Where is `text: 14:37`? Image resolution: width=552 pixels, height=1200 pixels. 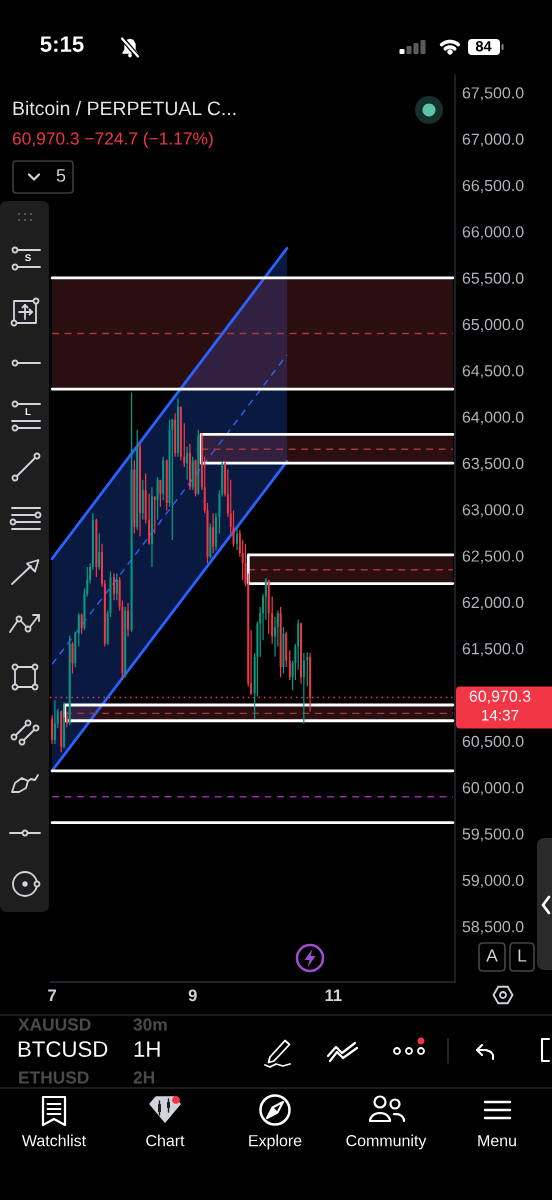 text: 14:37 is located at coordinates (500, 715).